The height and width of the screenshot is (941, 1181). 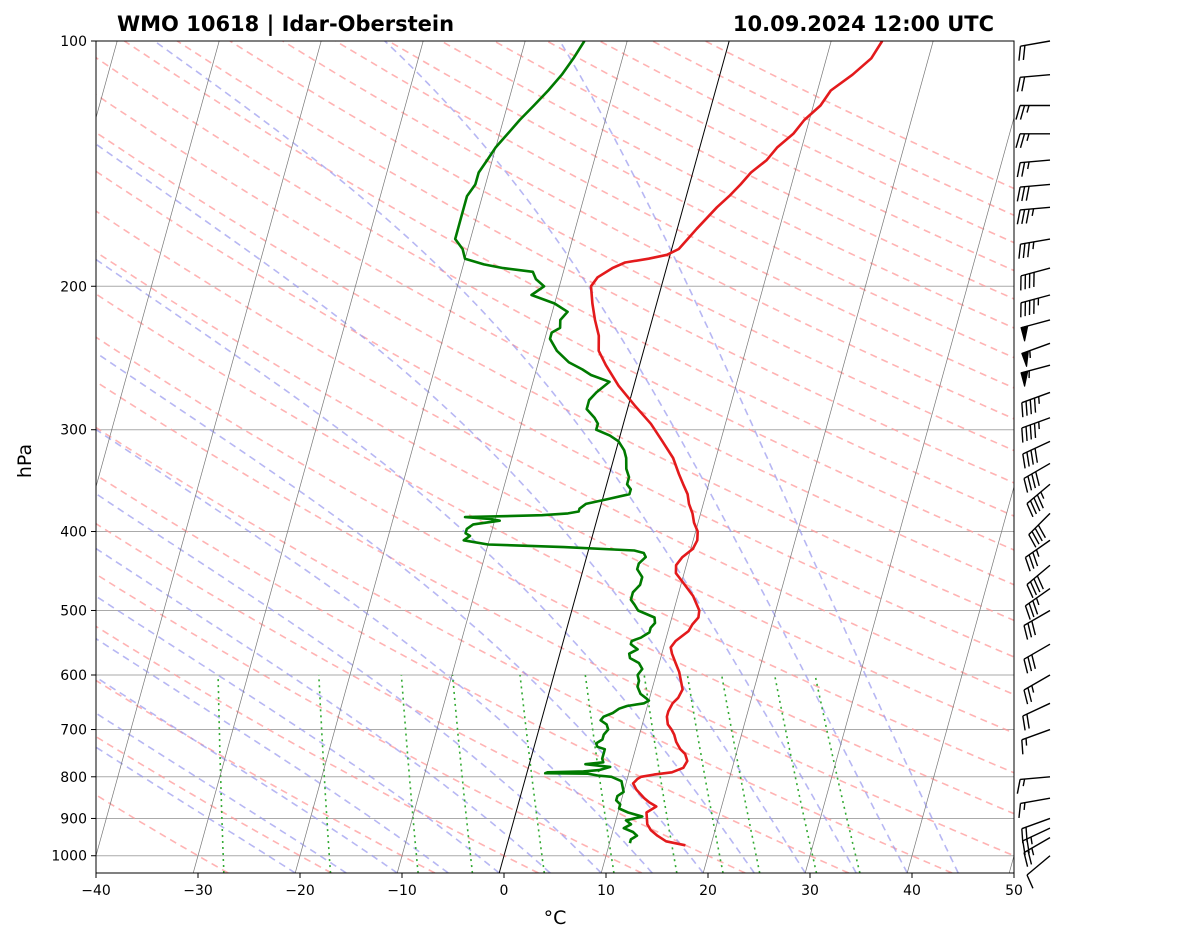 I want to click on wind-barb-column, so click(x=1033, y=464).